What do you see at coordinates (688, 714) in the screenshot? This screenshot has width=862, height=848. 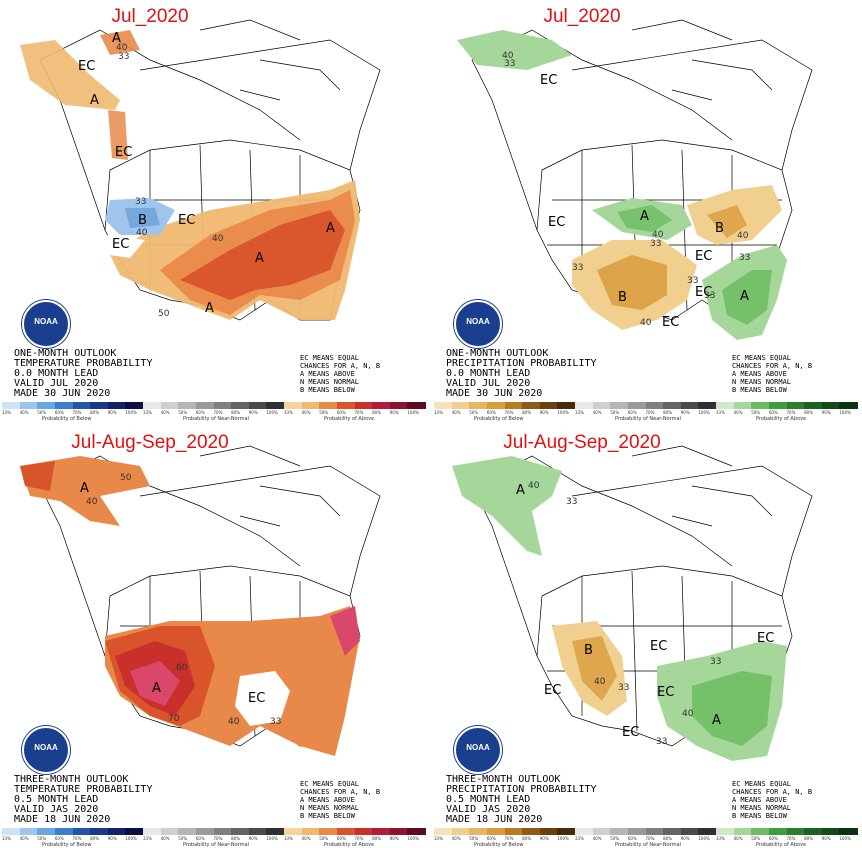 I see `label-c6: 40` at bounding box center [688, 714].